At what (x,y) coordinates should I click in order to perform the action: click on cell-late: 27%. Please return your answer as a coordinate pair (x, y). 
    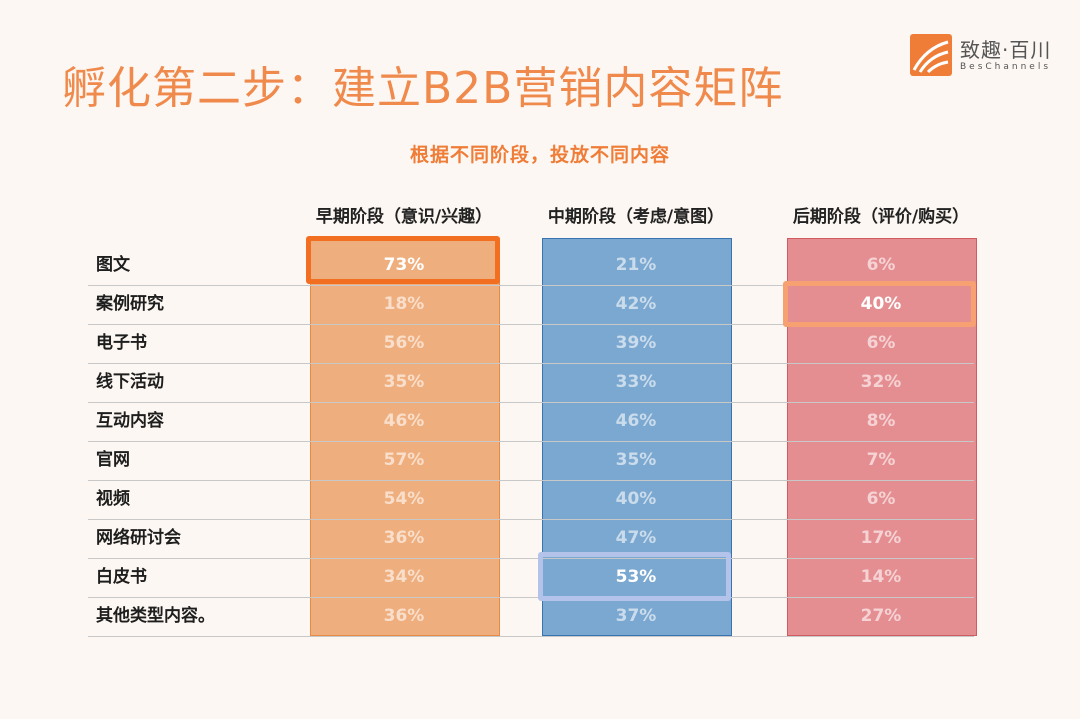
    Looking at the image, I should click on (881, 616).